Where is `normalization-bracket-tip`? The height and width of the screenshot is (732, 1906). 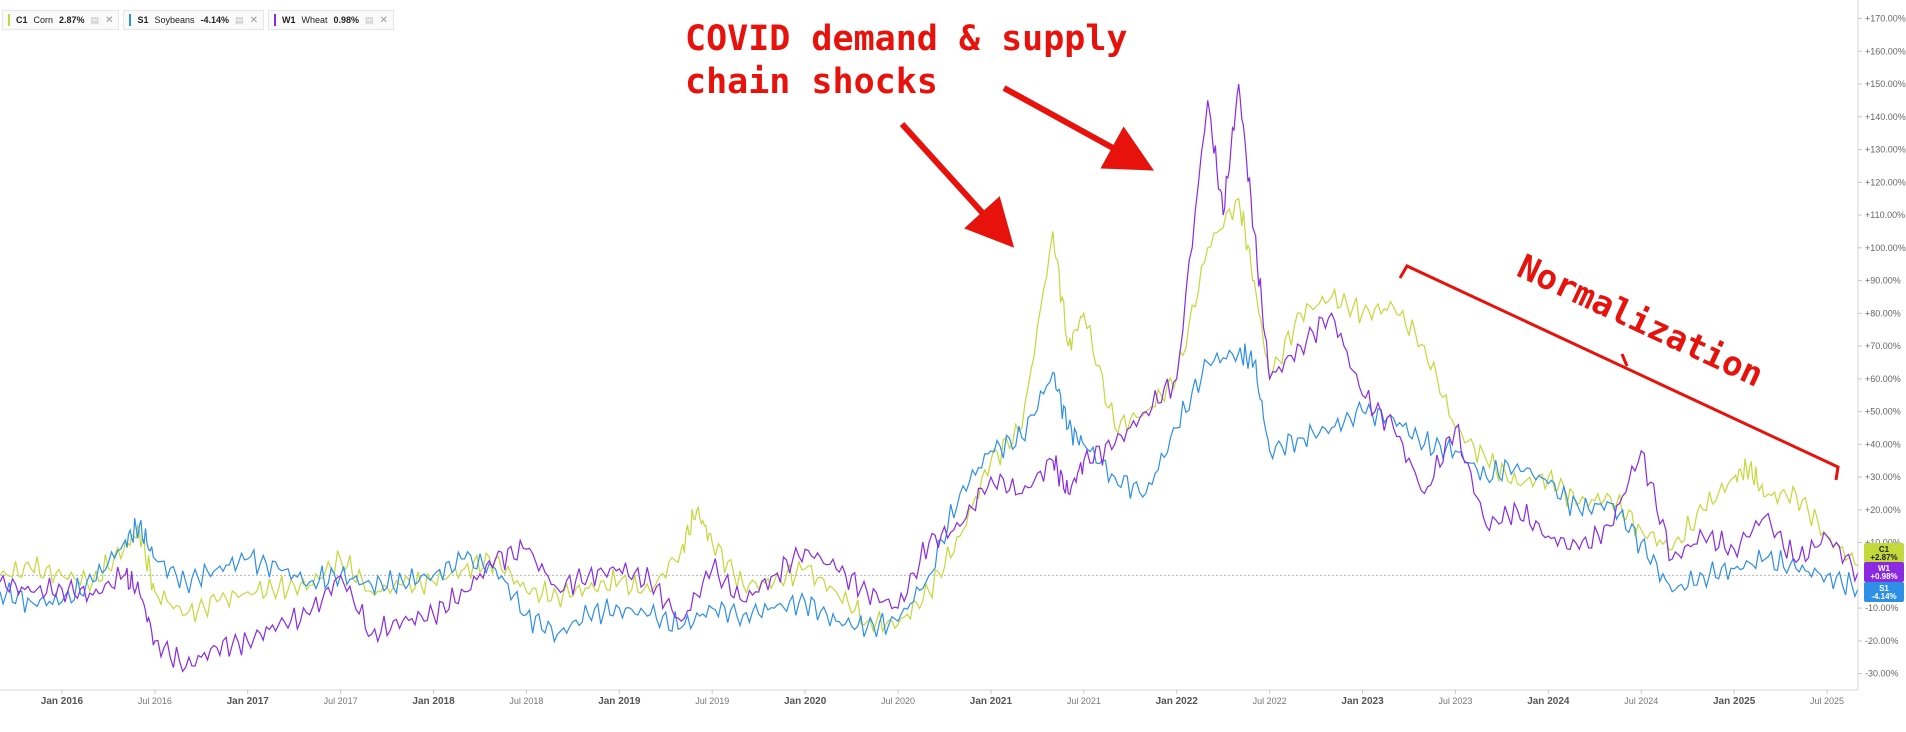
normalization-bracket-tip is located at coordinates (1624, 360).